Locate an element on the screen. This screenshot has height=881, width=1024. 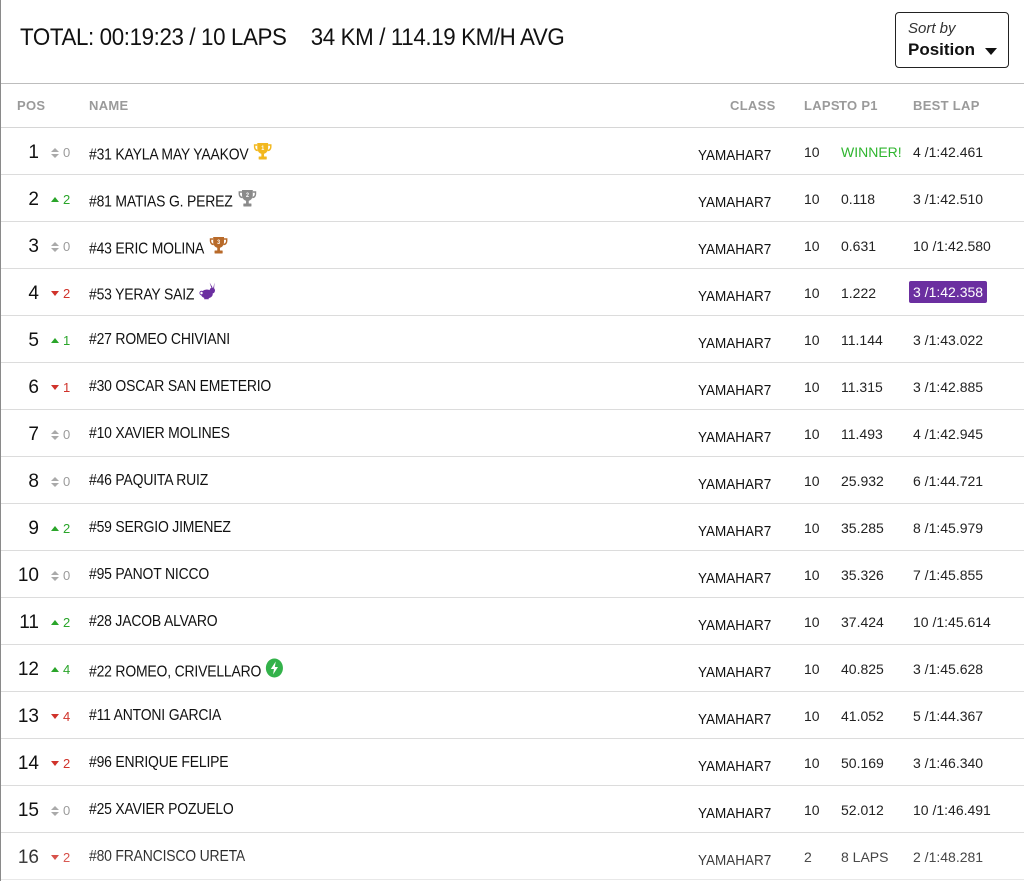
rider-name: #25 XAVIER POZUELO is located at coordinates (161, 810).